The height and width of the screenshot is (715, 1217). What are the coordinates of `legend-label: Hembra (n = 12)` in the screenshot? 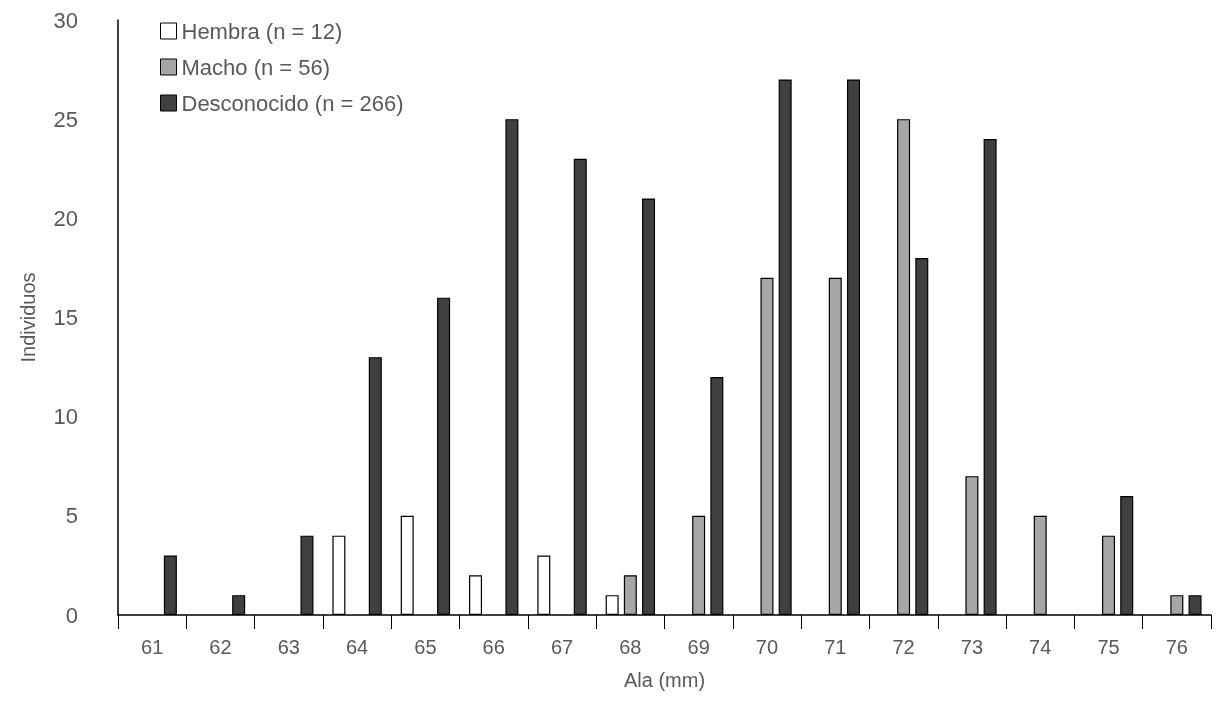 It's located at (262, 31).